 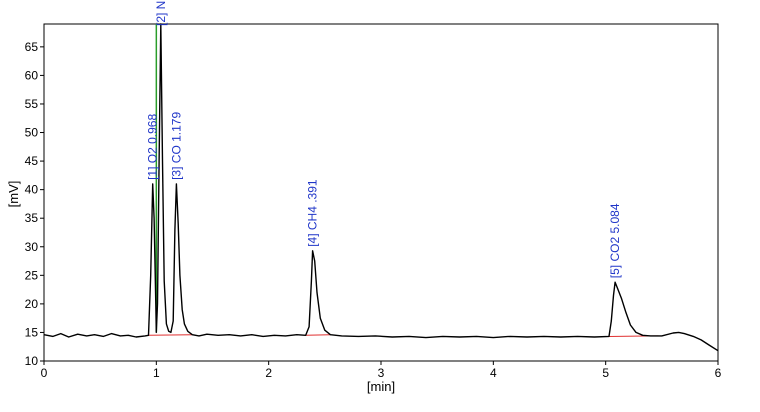 I want to click on y-axis: 10 15 20 25 30 35 40 45 50 55 60 65, so click(x=34, y=204).